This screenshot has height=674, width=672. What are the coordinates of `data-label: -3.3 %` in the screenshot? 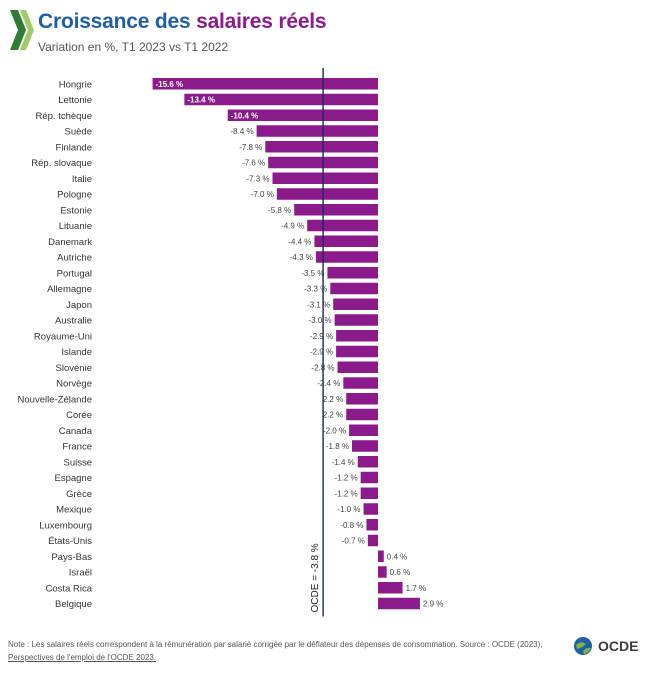 It's located at (315, 289).